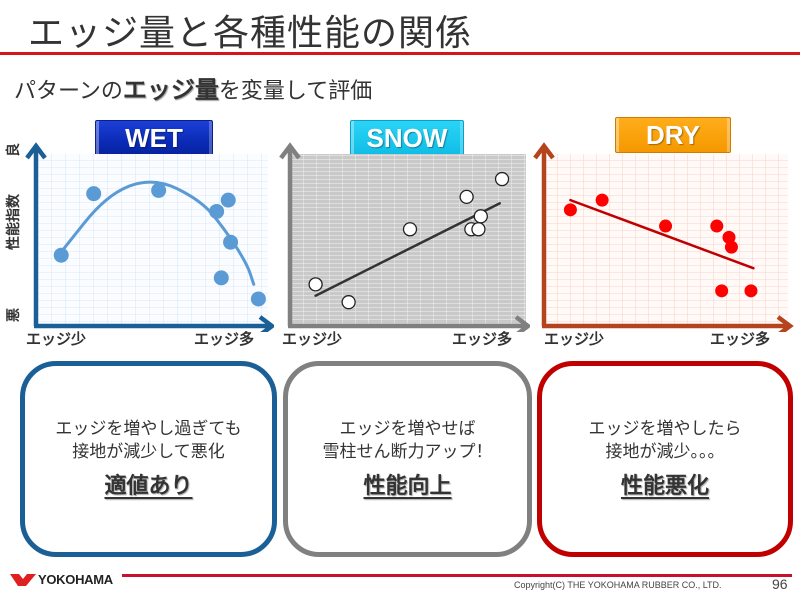 The image size is (800, 600). I want to click on y-axis-label: 良 性能指数 悪, so click(13, 232).